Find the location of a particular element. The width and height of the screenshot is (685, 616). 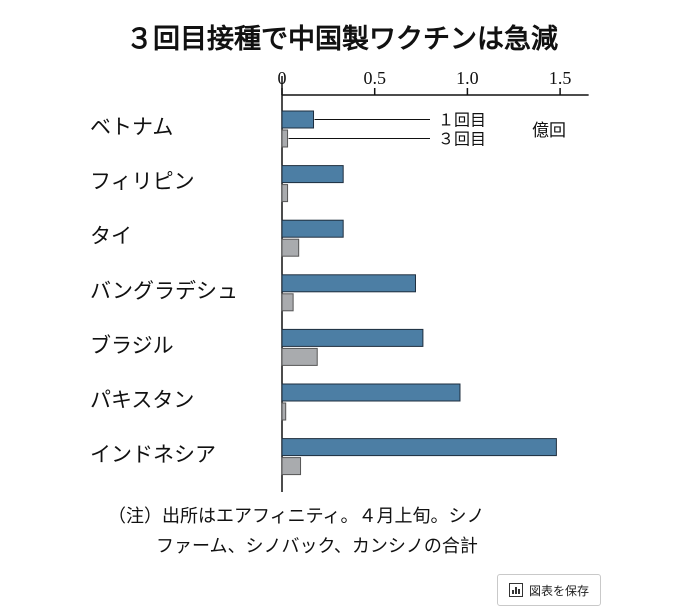

chart-title: ３回目接種で中国製ワクチンは急減 is located at coordinates (342, 39).